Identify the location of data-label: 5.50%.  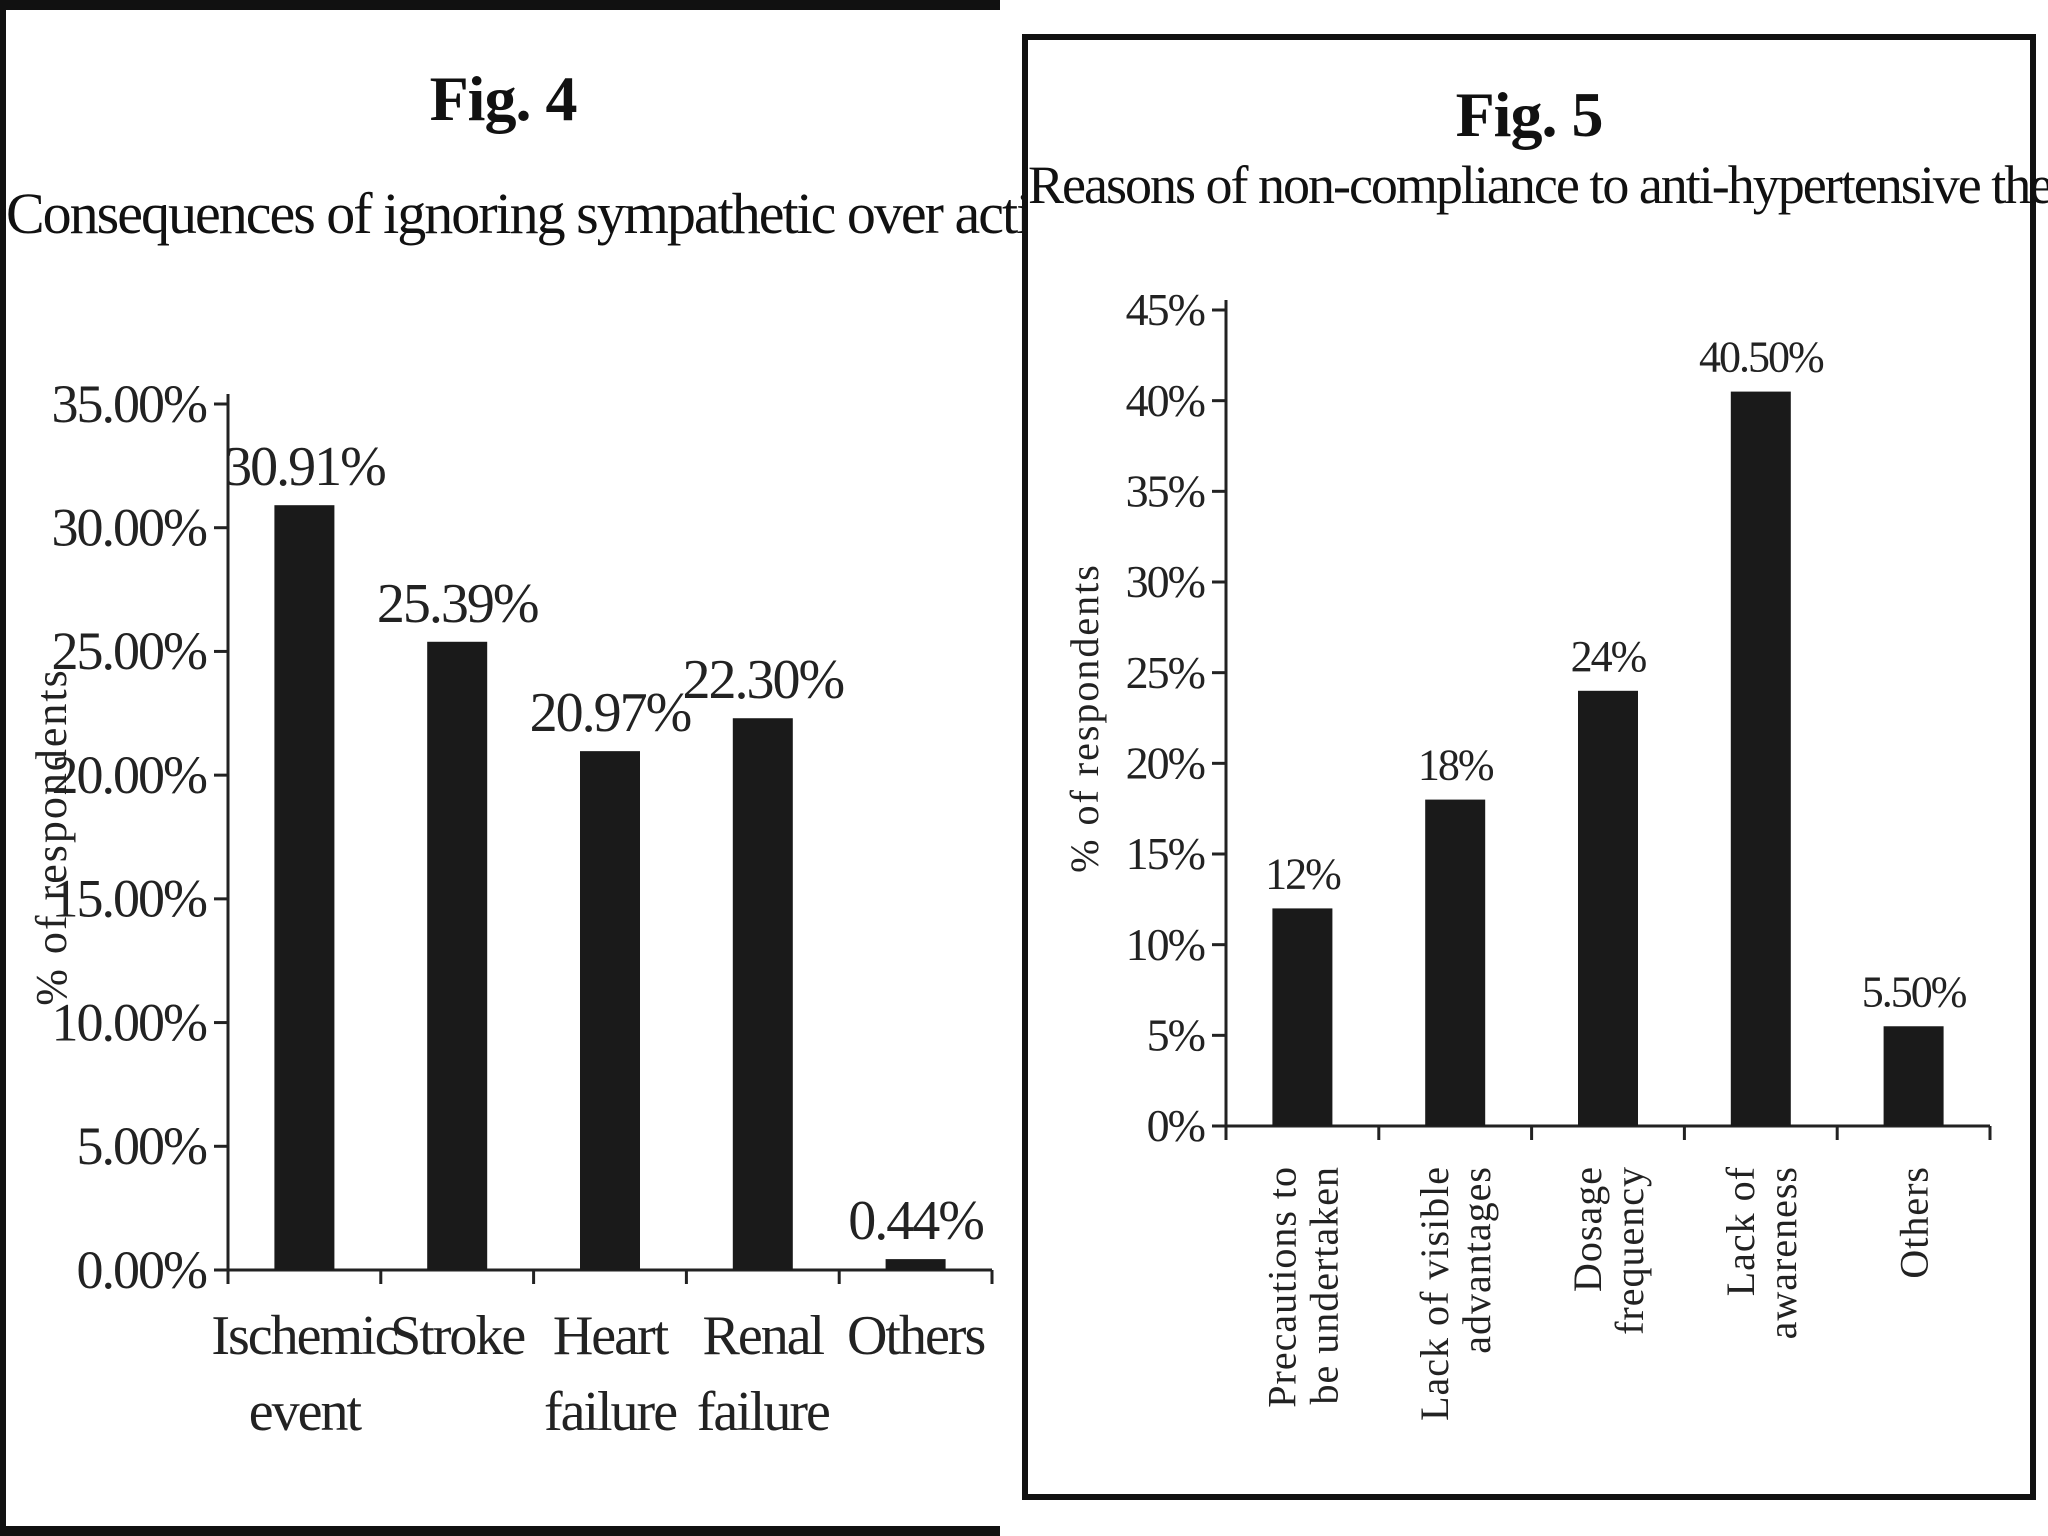
(1914, 991).